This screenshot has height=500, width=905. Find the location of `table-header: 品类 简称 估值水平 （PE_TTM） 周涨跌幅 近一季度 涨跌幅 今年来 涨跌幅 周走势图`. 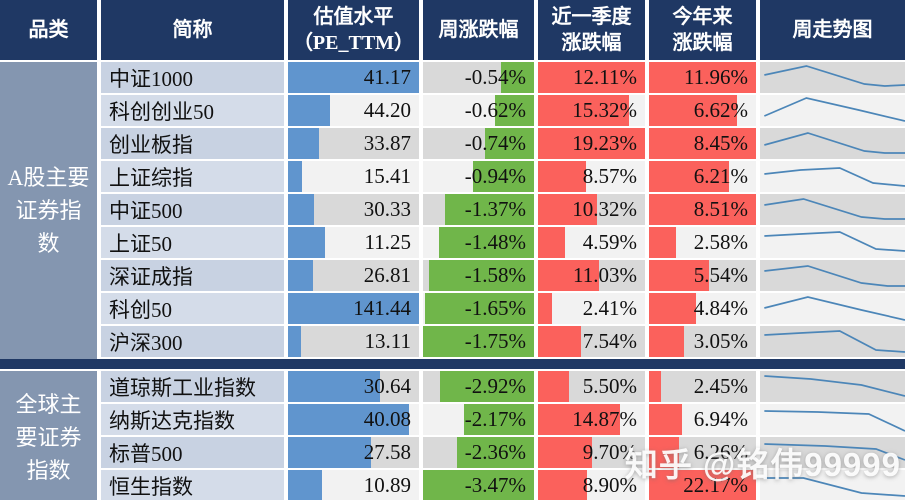

table-header: 品类 简称 估值水平 （PE_TTM） 周涨跌幅 近一季度 涨跌幅 今年来 涨跌幅 周走势图 is located at coordinates (452, 30).